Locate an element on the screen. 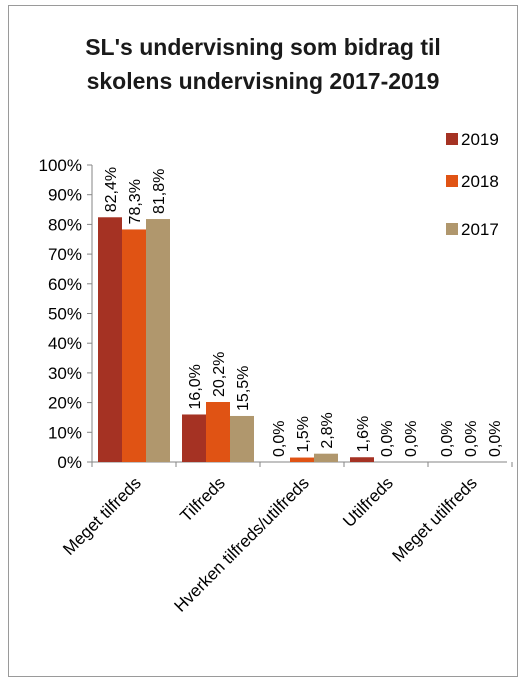 The height and width of the screenshot is (682, 526). y-tick-label: 70% is located at coordinates (65, 254).